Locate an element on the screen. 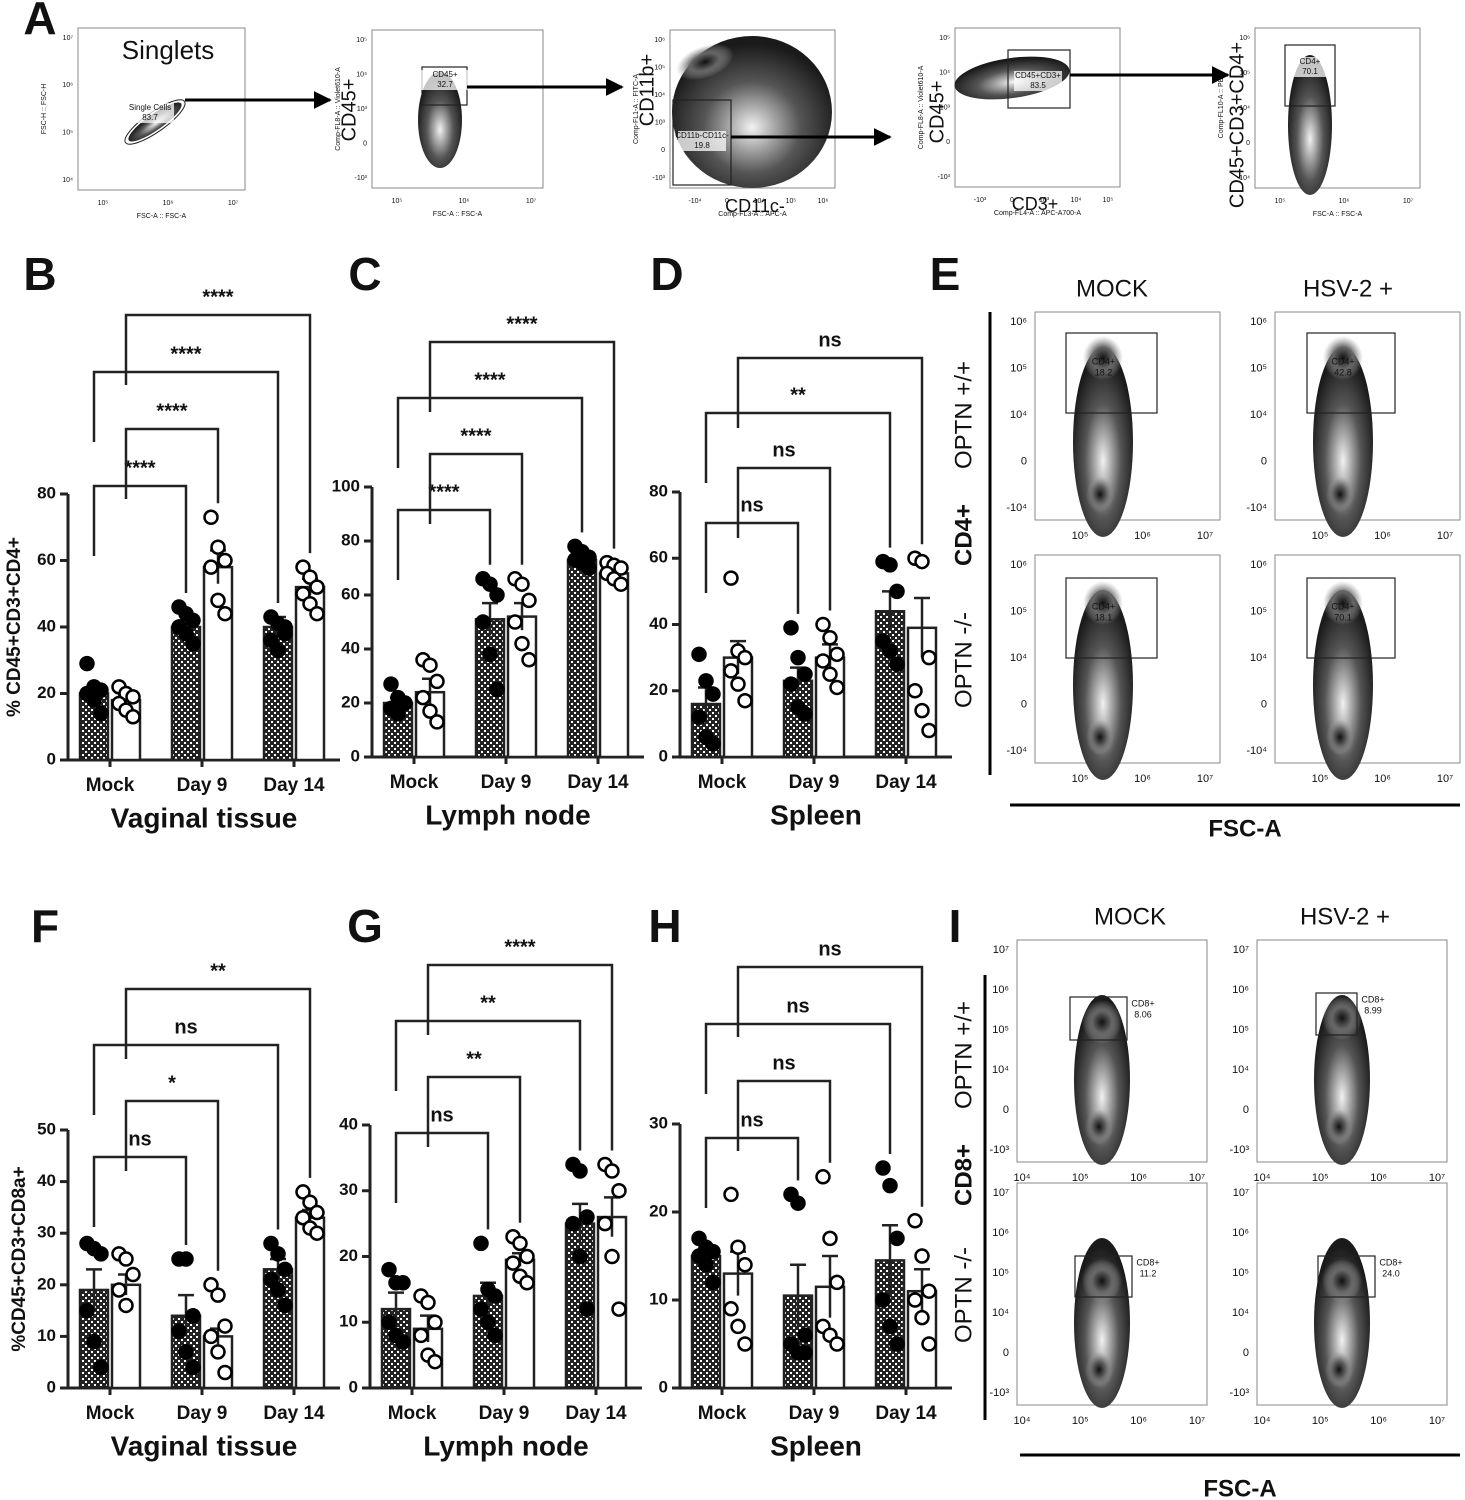 Image resolution: width=1465 pixels, height=1500 pixels. panel-letter: D is located at coordinates (666, 274).